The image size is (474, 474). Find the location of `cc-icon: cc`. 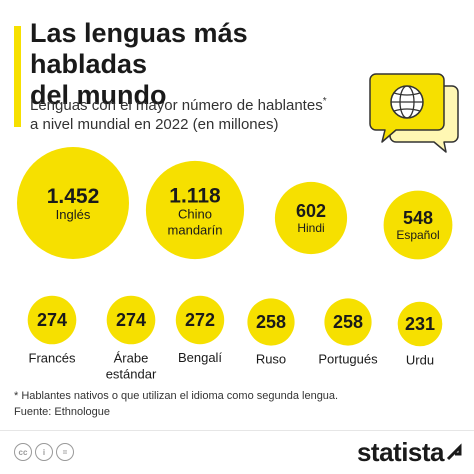

cc-icon: cc is located at coordinates (23, 452).